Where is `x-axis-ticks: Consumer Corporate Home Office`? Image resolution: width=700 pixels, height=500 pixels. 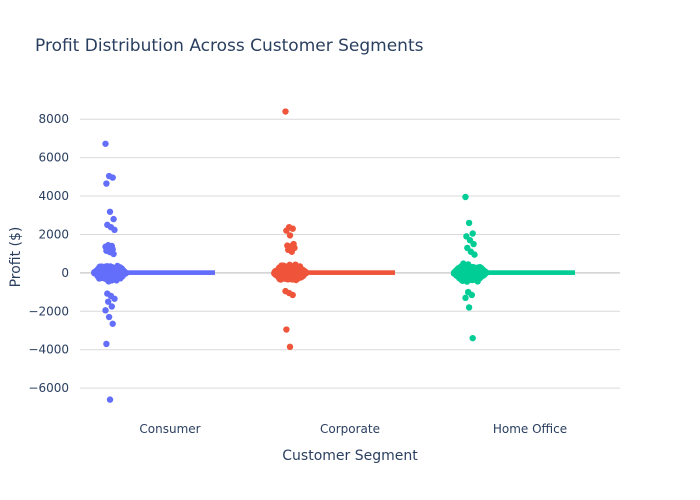
x-axis-ticks: Consumer Corporate Home Office is located at coordinates (353, 429).